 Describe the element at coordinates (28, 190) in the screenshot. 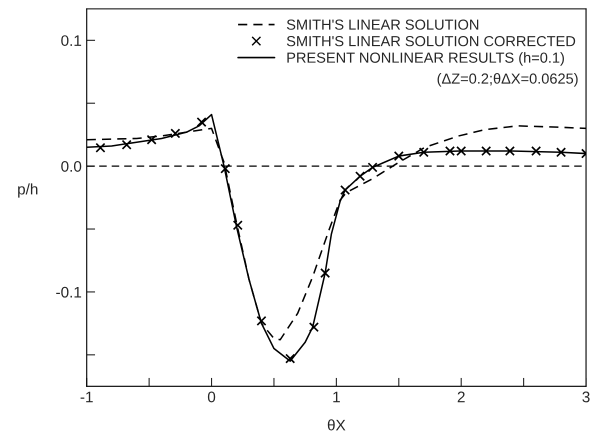

I see `y-axis-title: p/h` at that location.